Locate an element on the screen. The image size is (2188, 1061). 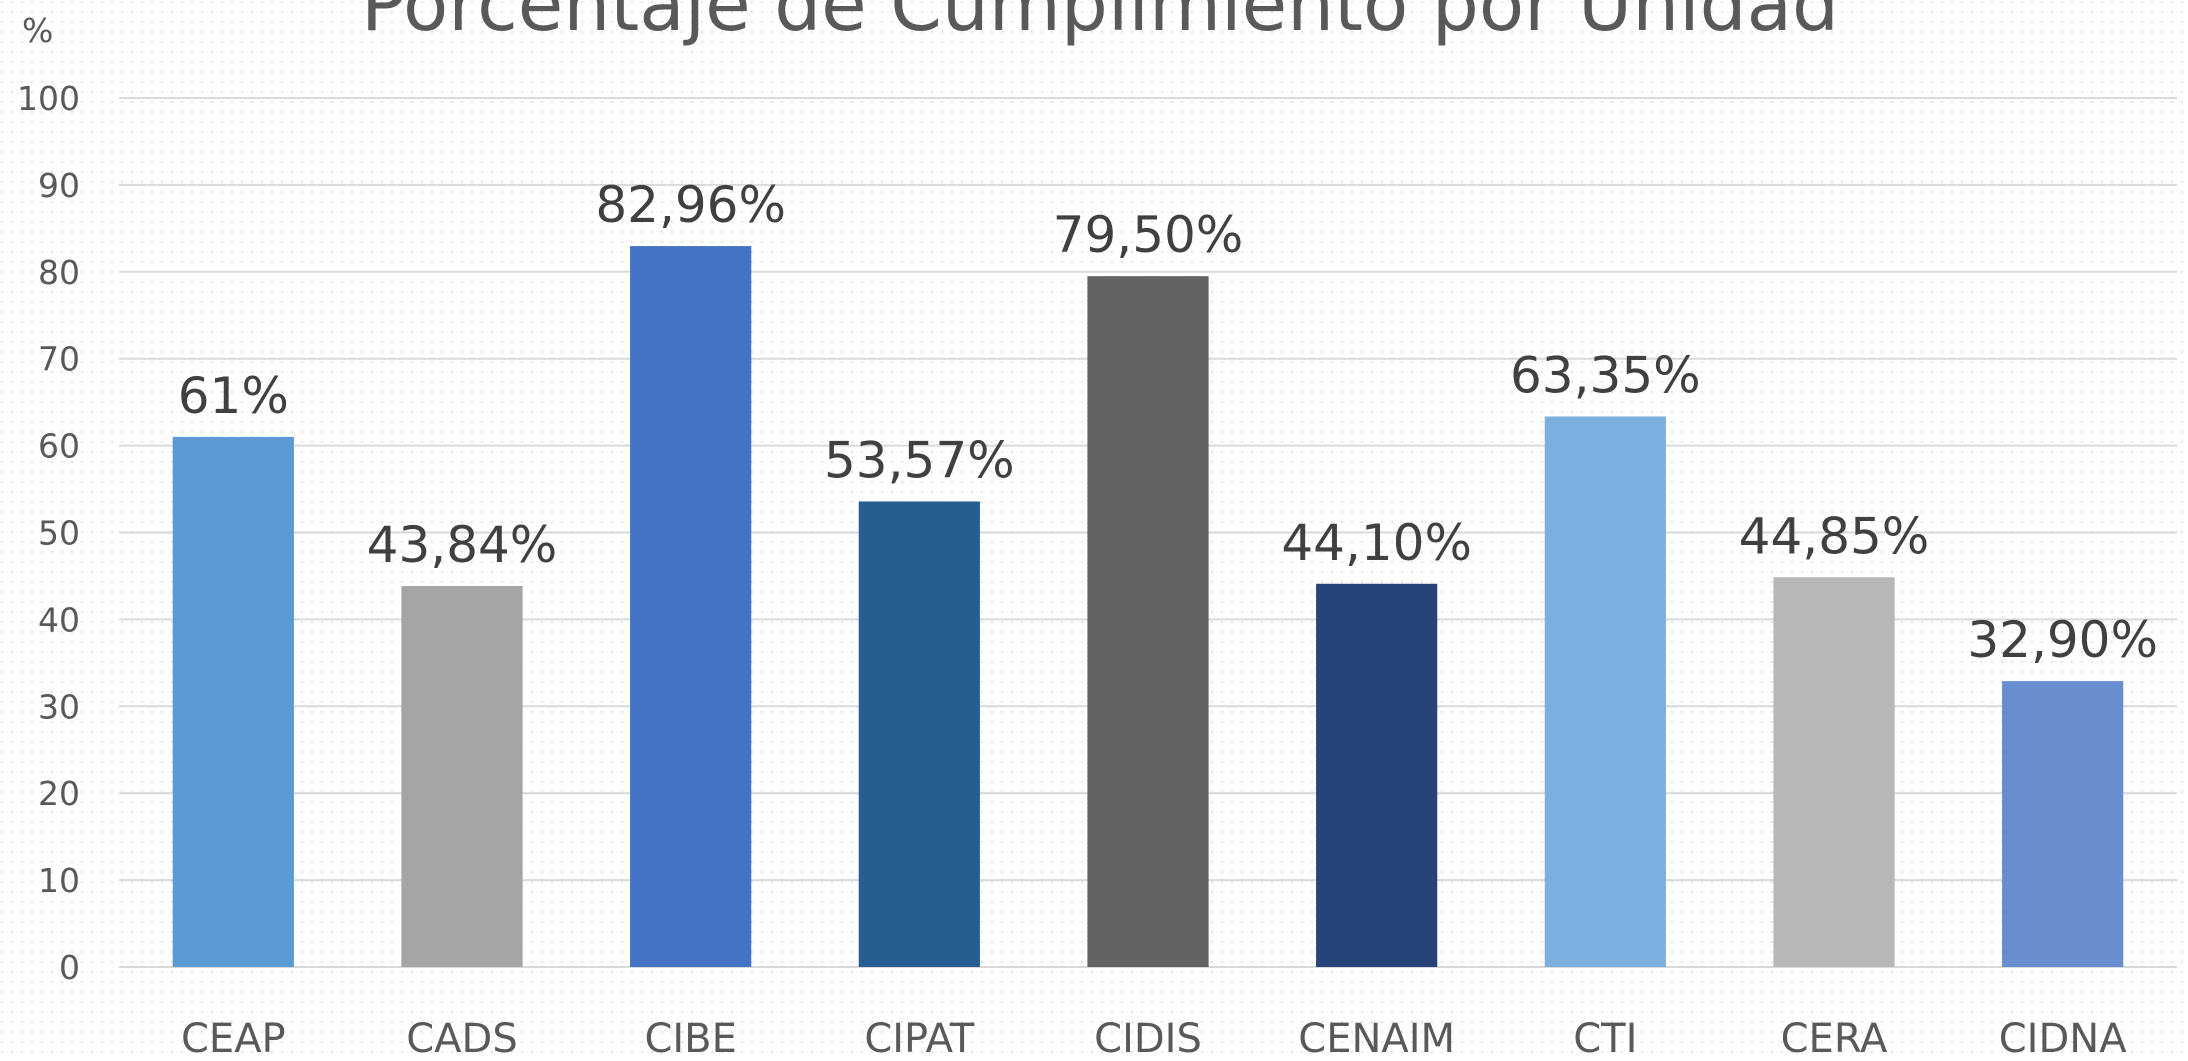
value-label: 79,50% is located at coordinates (1148, 235).